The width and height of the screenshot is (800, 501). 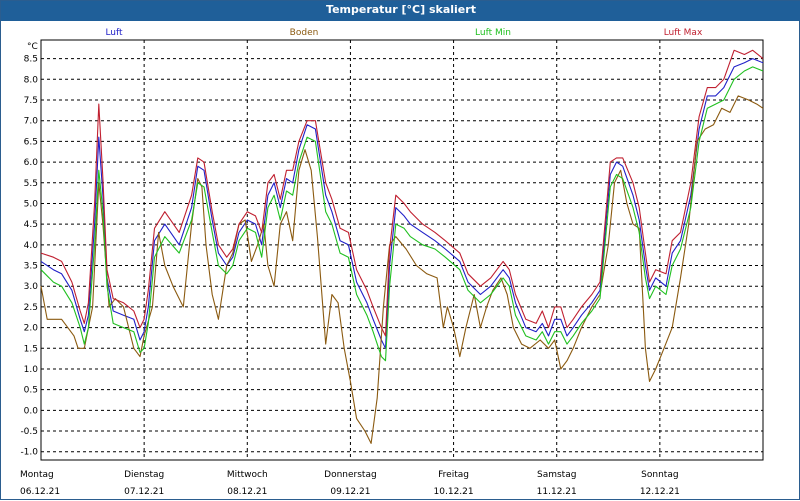 What do you see at coordinates (659, 475) in the screenshot?
I see `x-tick-weekday: Sonntag` at bounding box center [659, 475].